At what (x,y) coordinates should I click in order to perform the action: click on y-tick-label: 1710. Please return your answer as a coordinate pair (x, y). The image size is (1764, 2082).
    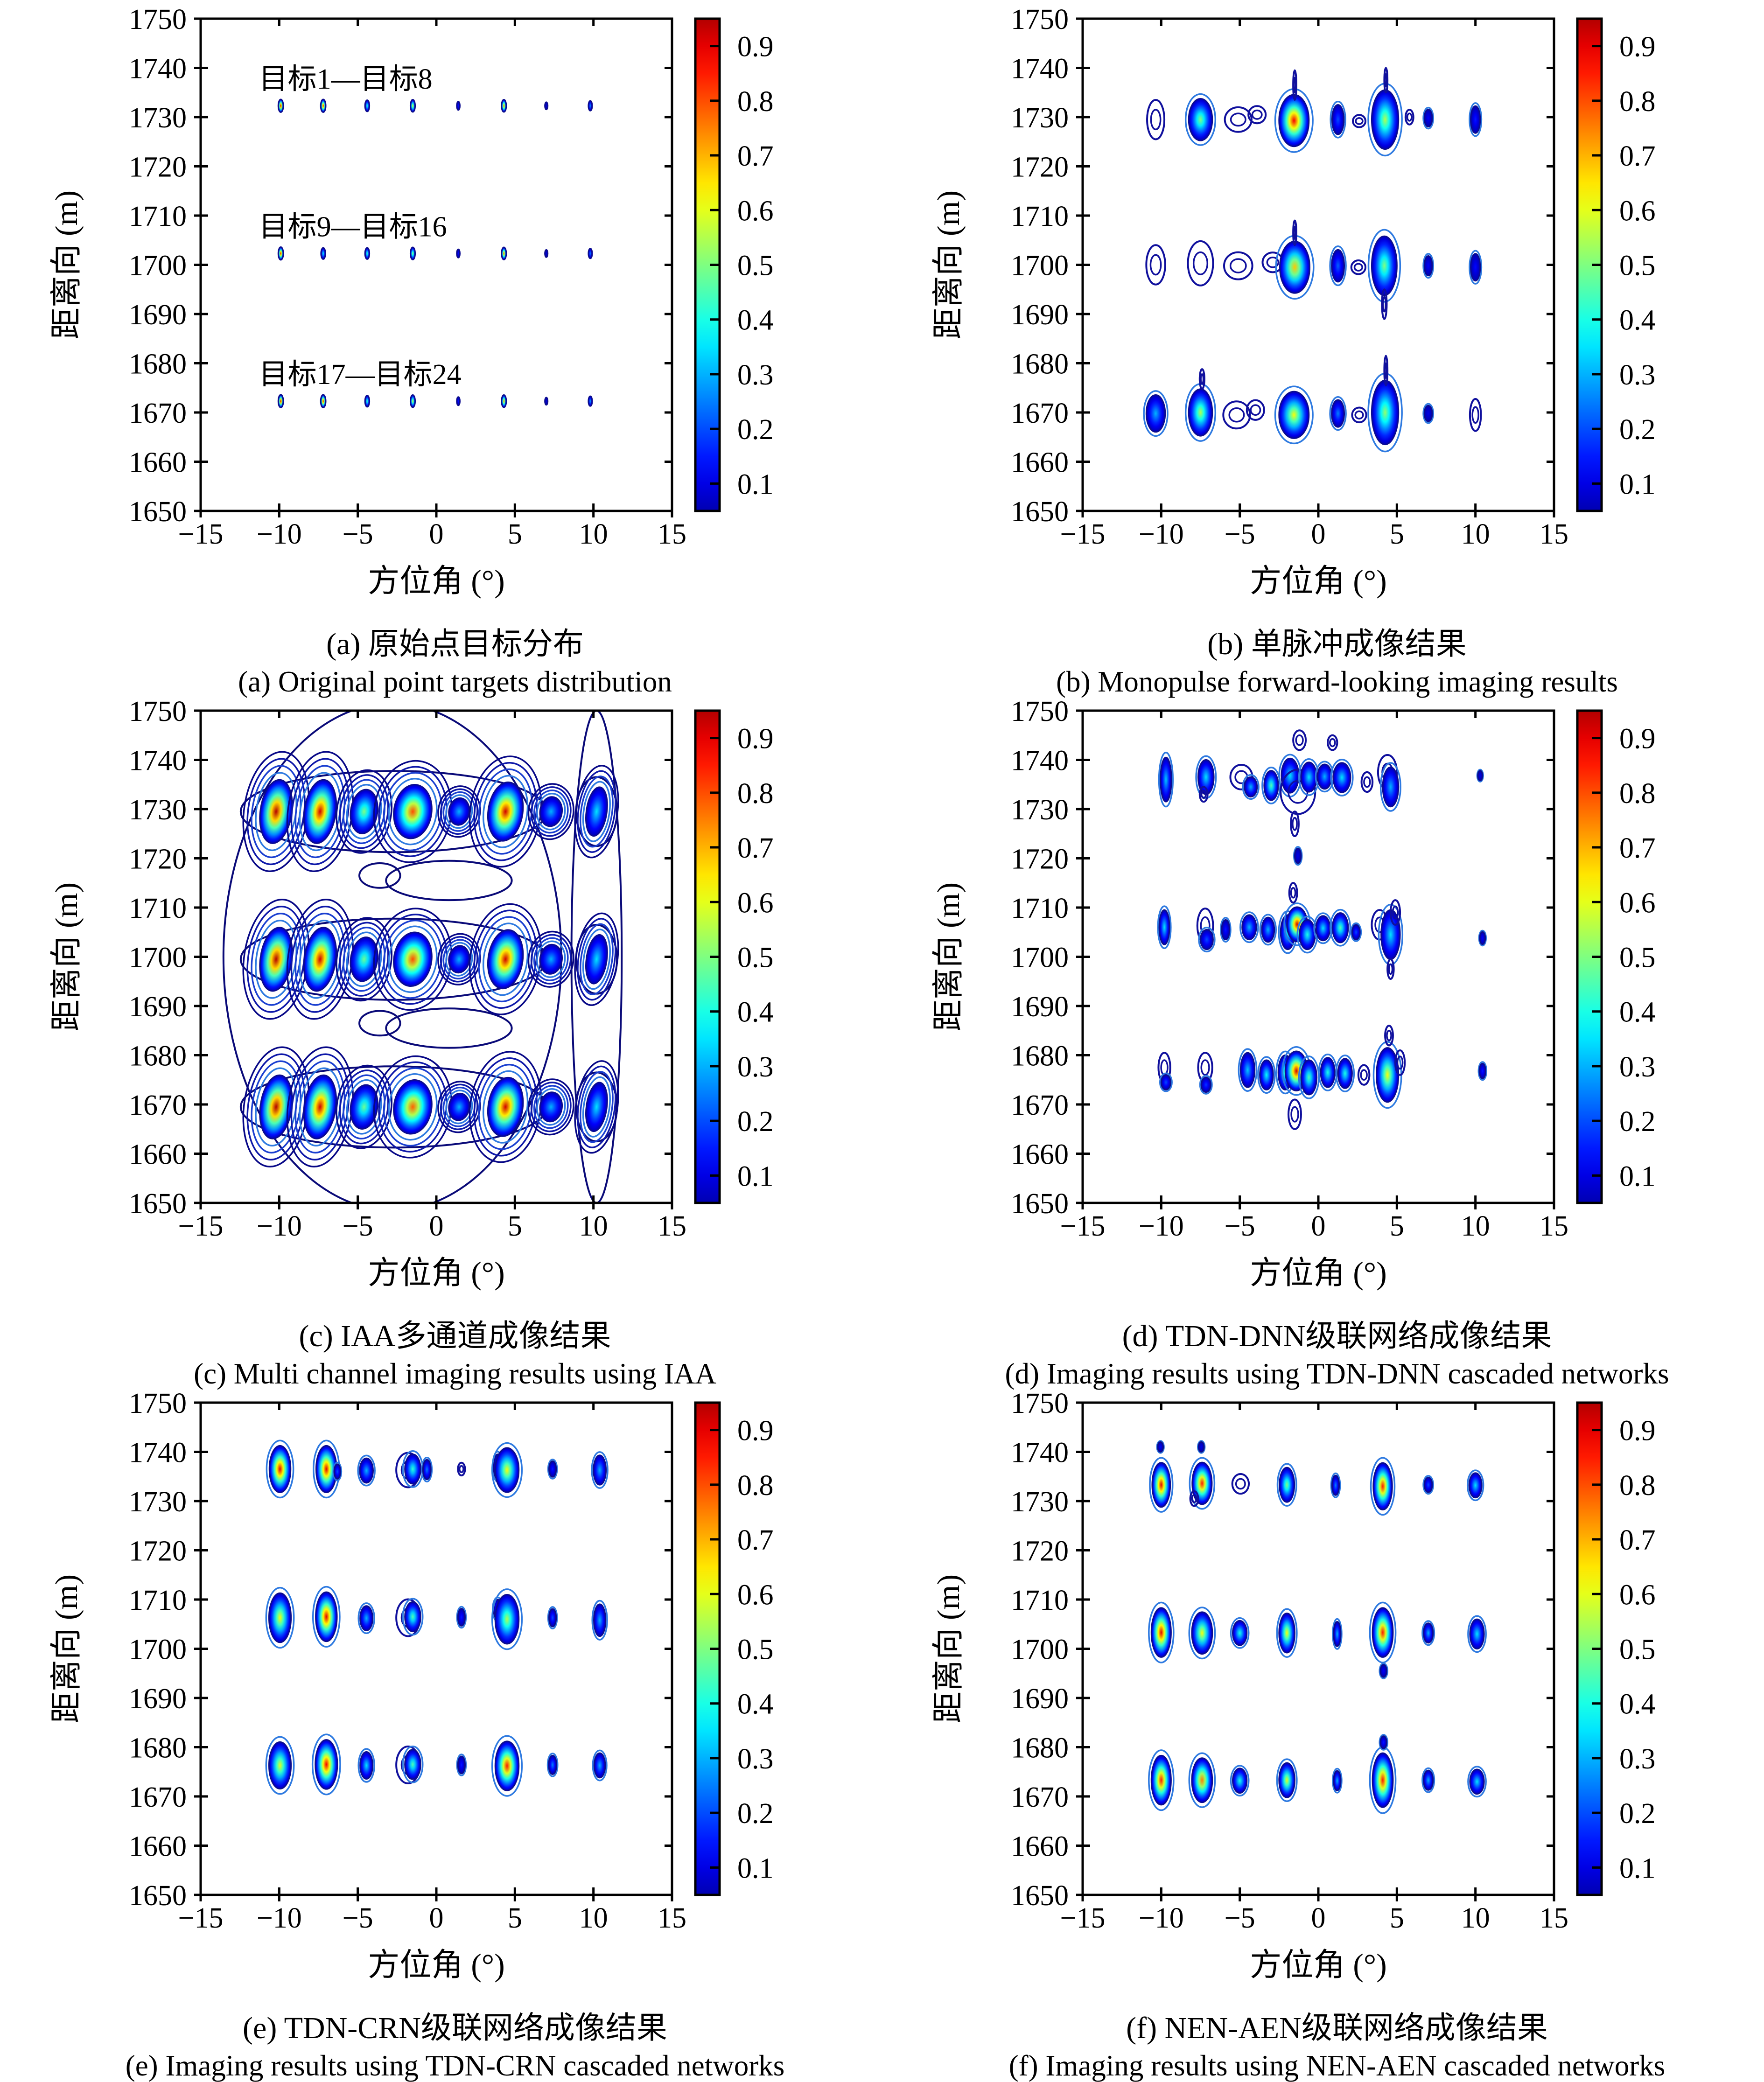
    Looking at the image, I should click on (158, 908).